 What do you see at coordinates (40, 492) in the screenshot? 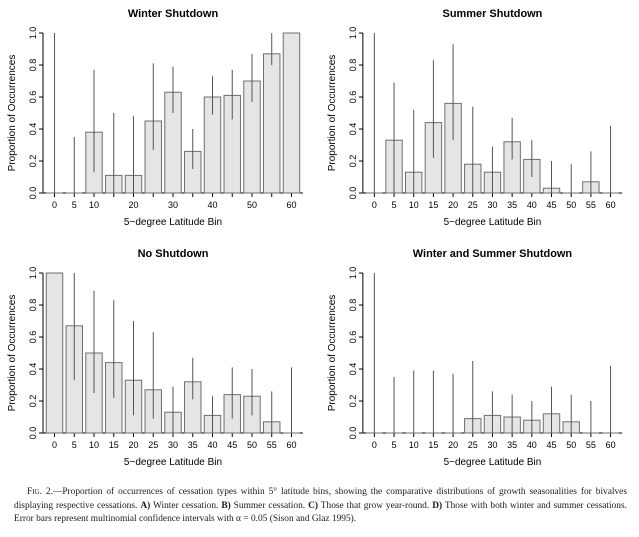
I see `caption-segment: Fig. 2.` at bounding box center [40, 492].